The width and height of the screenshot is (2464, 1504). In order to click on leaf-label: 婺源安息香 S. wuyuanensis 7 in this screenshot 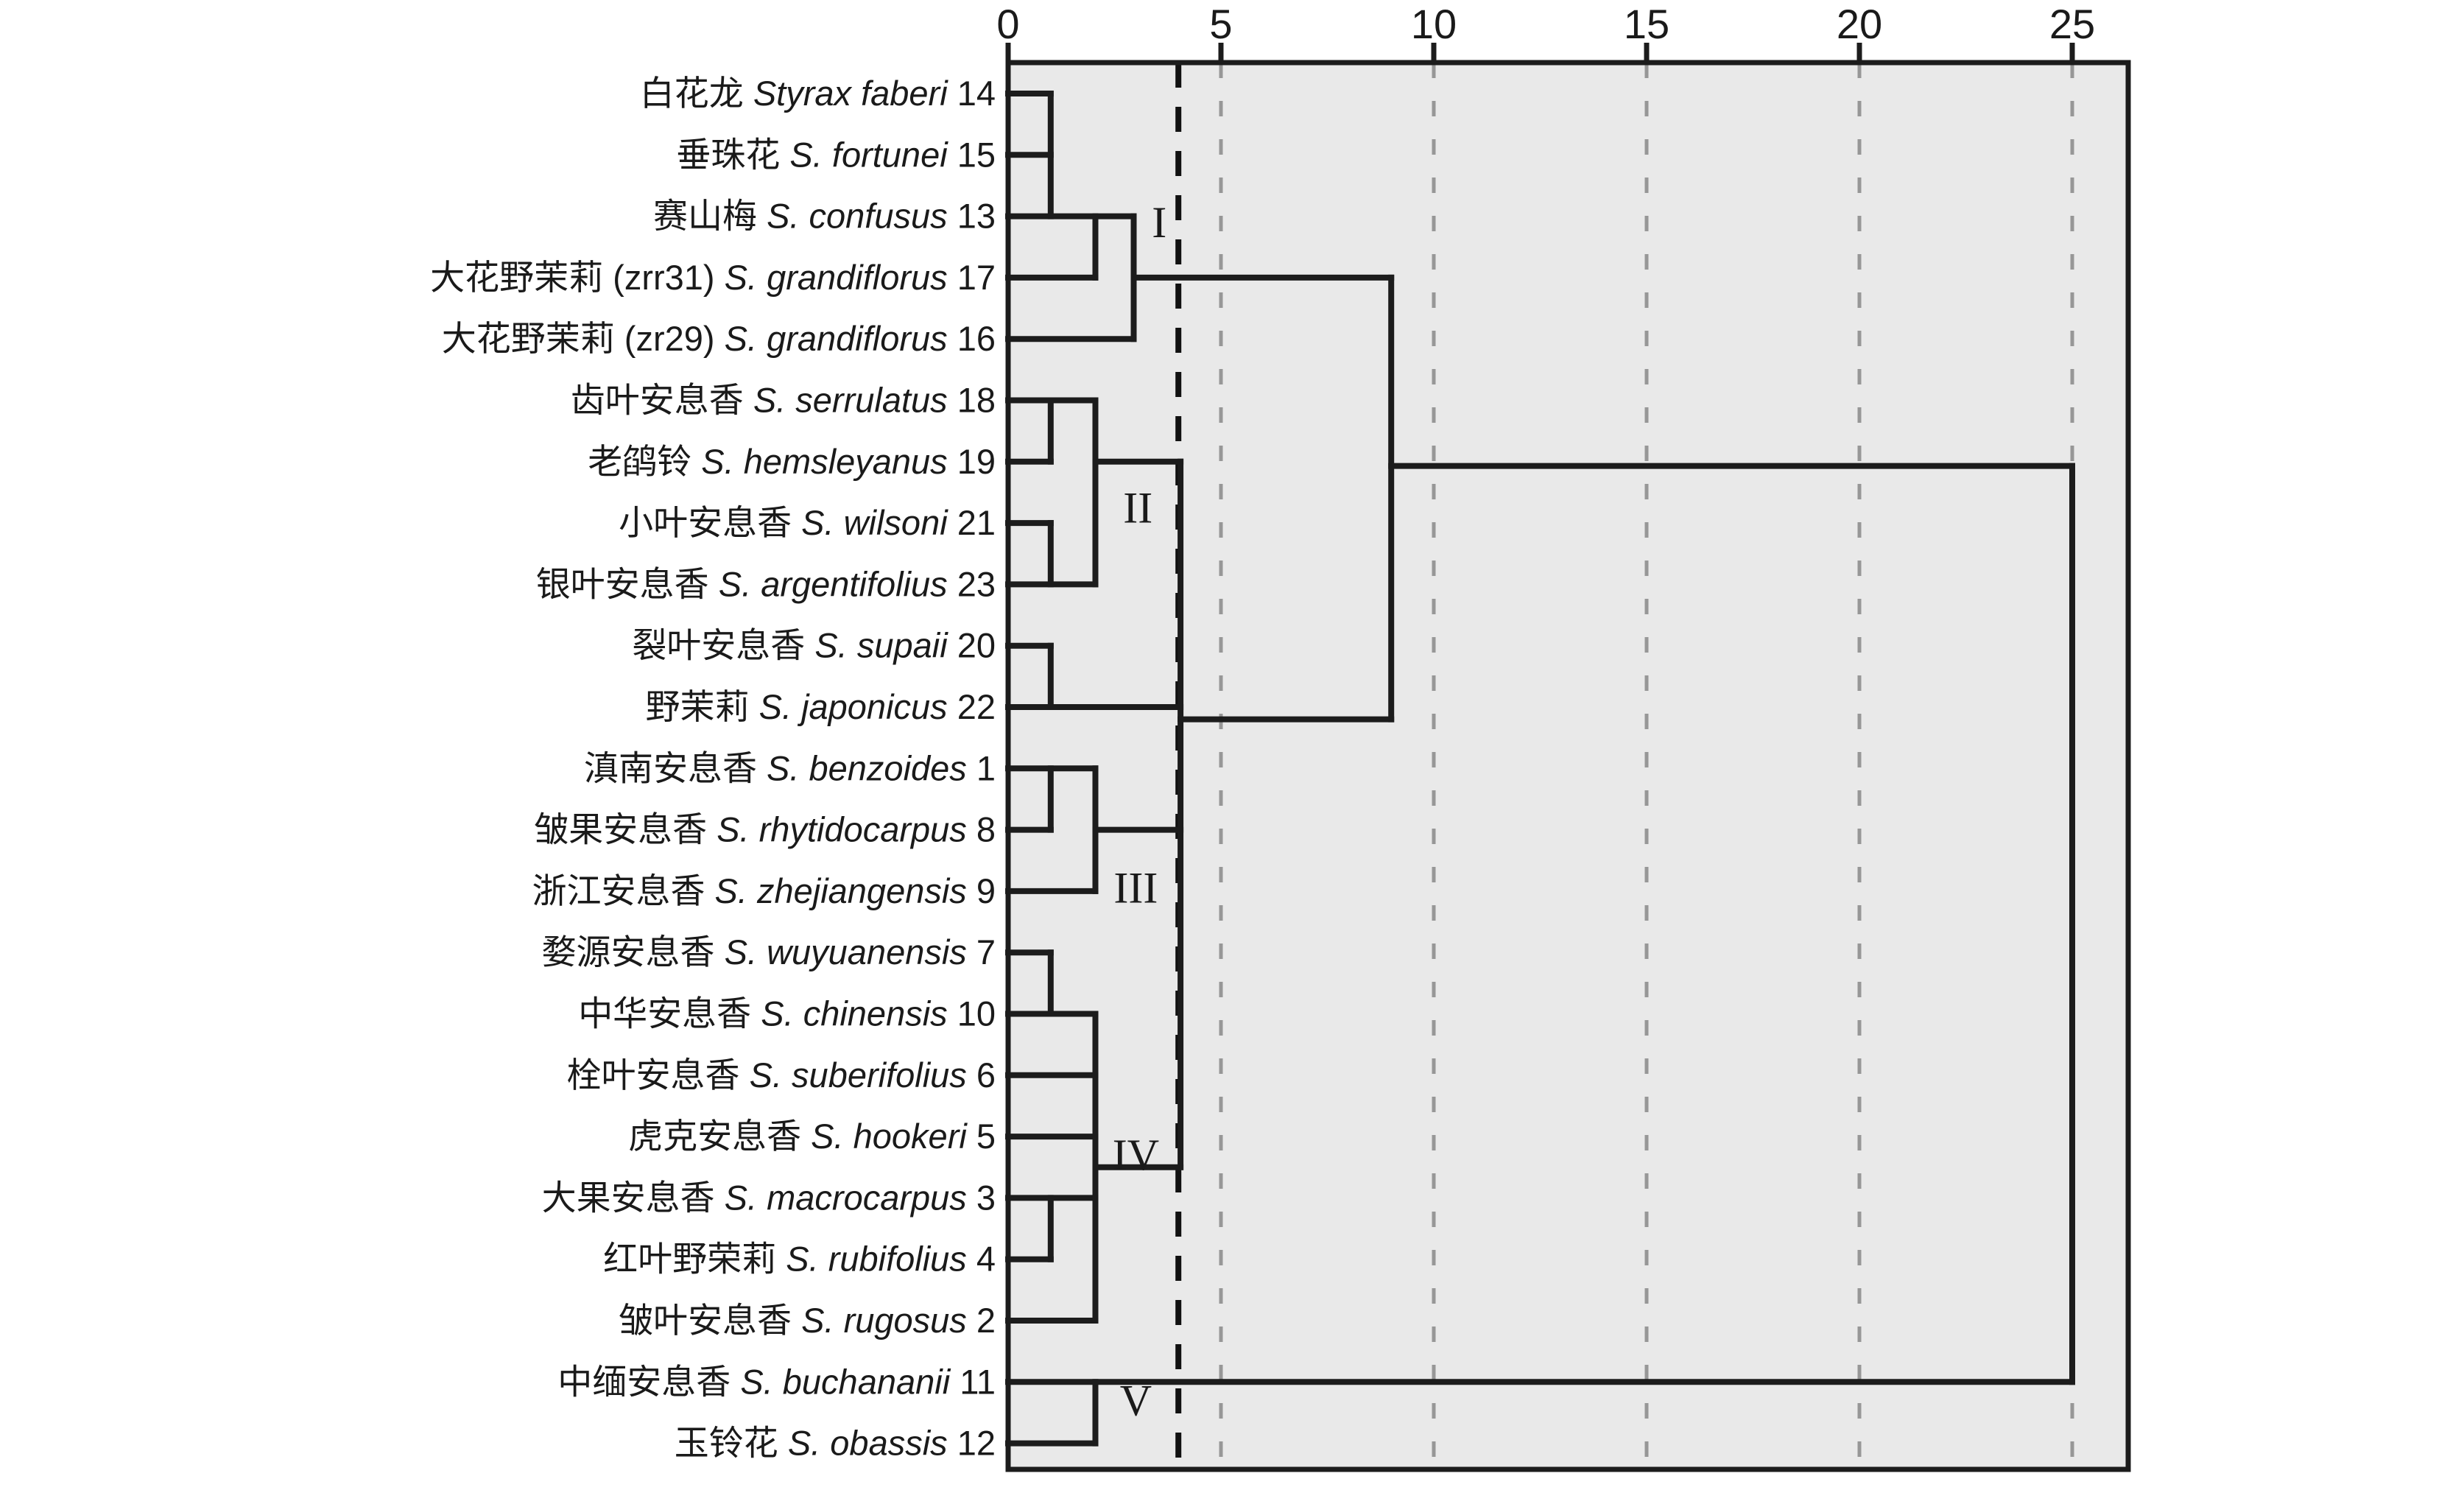, I will do `click(769, 951)`.